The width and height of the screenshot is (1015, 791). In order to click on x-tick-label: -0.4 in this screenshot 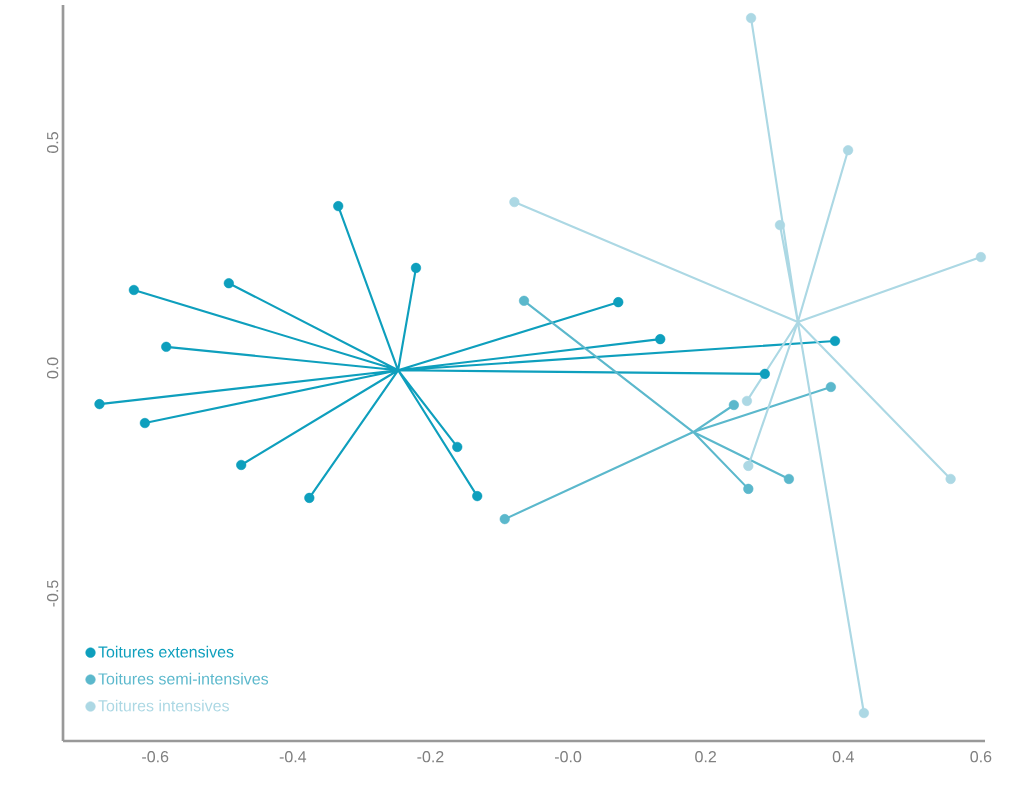, I will do `click(293, 757)`.